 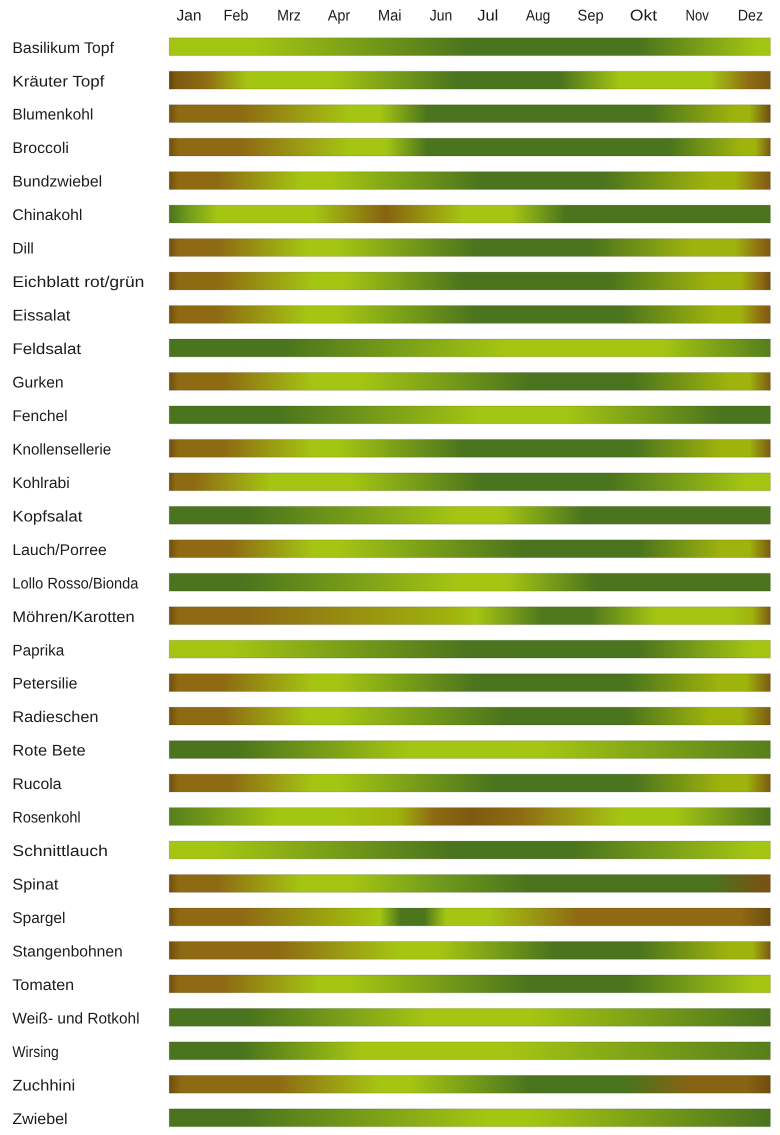 What do you see at coordinates (39, 416) in the screenshot?
I see `svg-text: Fenchel` at bounding box center [39, 416].